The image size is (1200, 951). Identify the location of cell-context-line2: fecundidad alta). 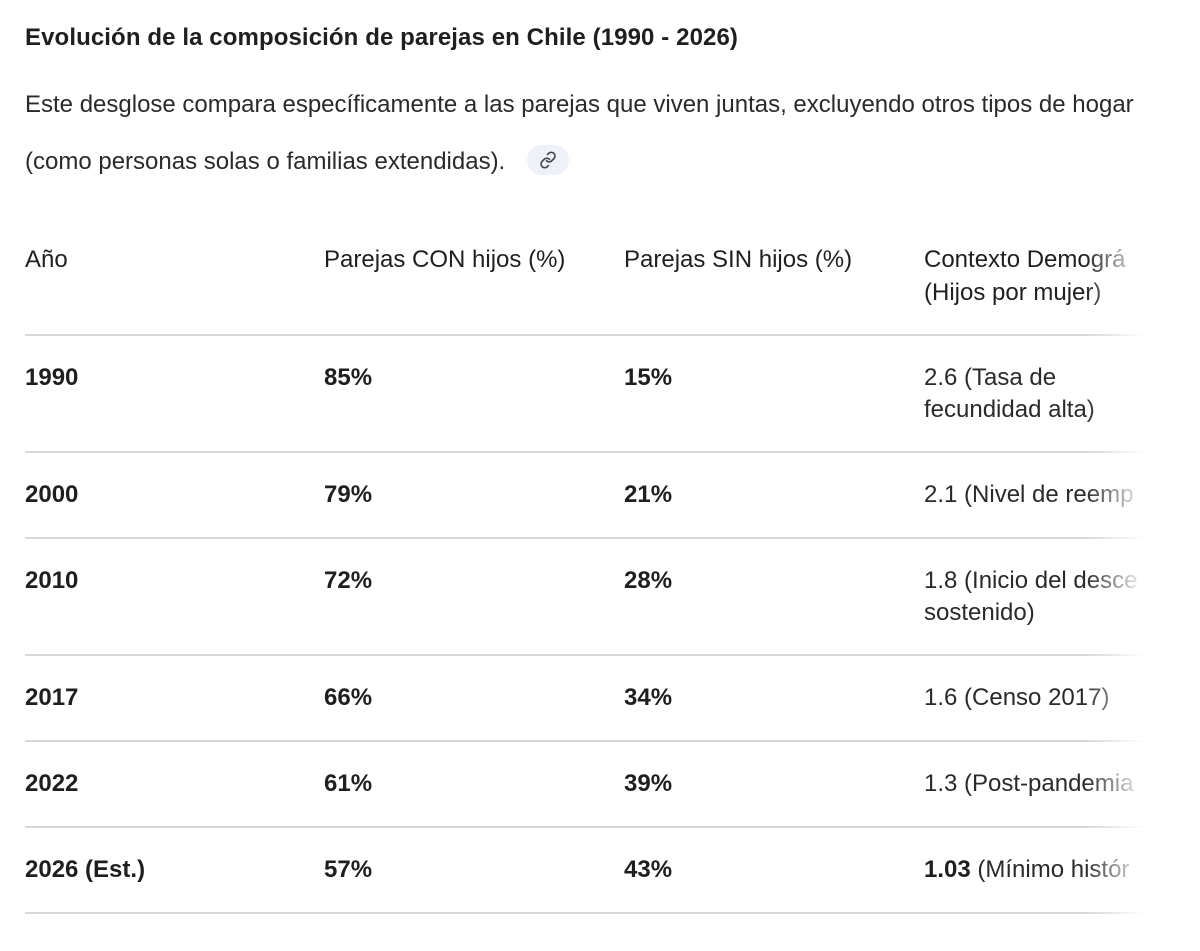
(1009, 409).